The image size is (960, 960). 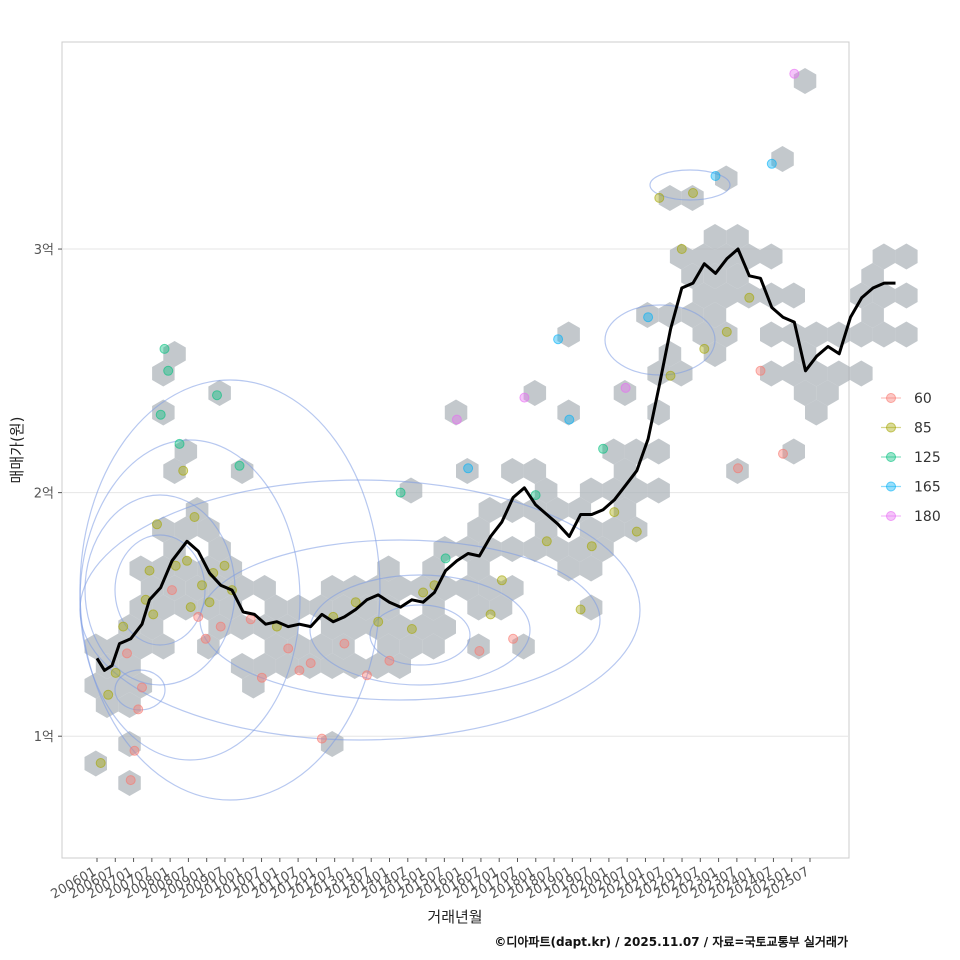 What do you see at coordinates (44, 737) in the screenshot?
I see `y-tick-label: 1억` at bounding box center [44, 737].